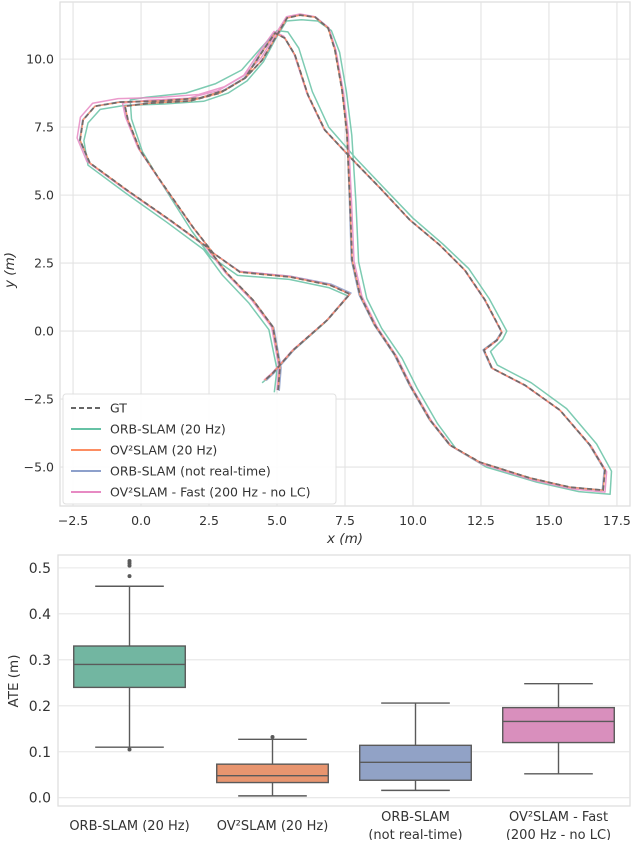 Image resolution: width=634 pixels, height=844 pixels. What do you see at coordinates (40, 707) in the screenshot?
I see `y-tick-label: 0.2` at bounding box center [40, 707].